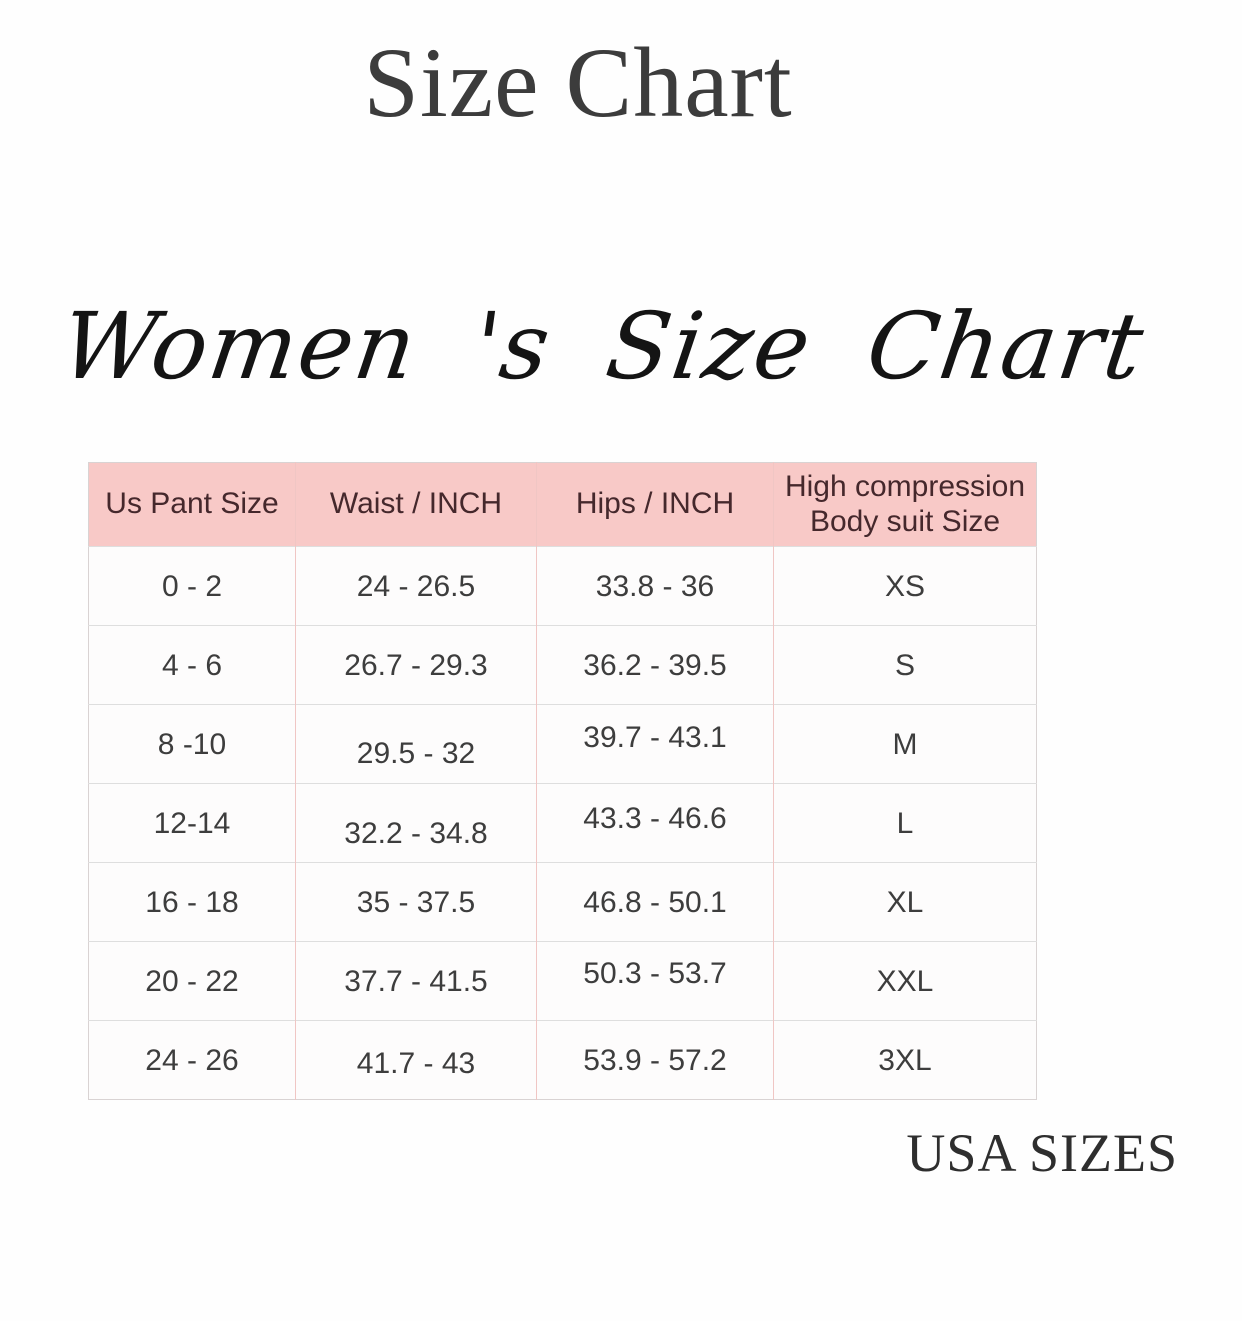 The height and width of the screenshot is (1321, 1242). I want to click on cell-text: 37.7 - 41.5, so click(416, 981).